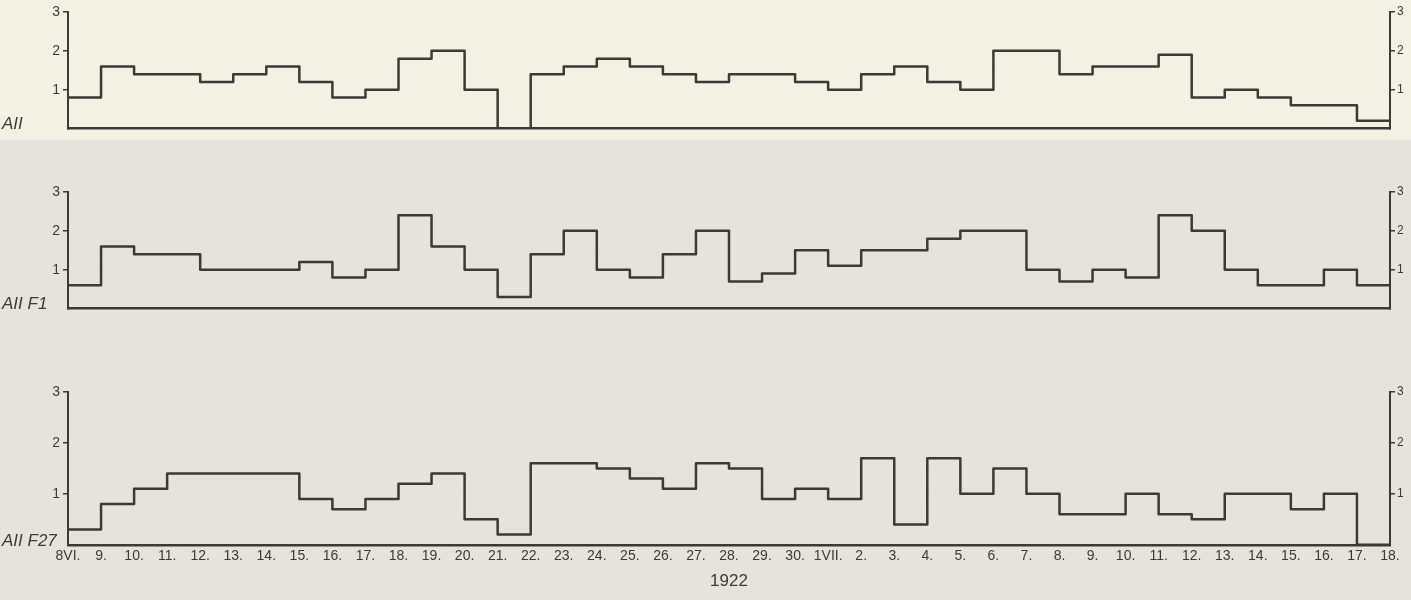  Describe the element at coordinates (729, 555) in the screenshot. I see `x-tick-label: 28.` at that location.